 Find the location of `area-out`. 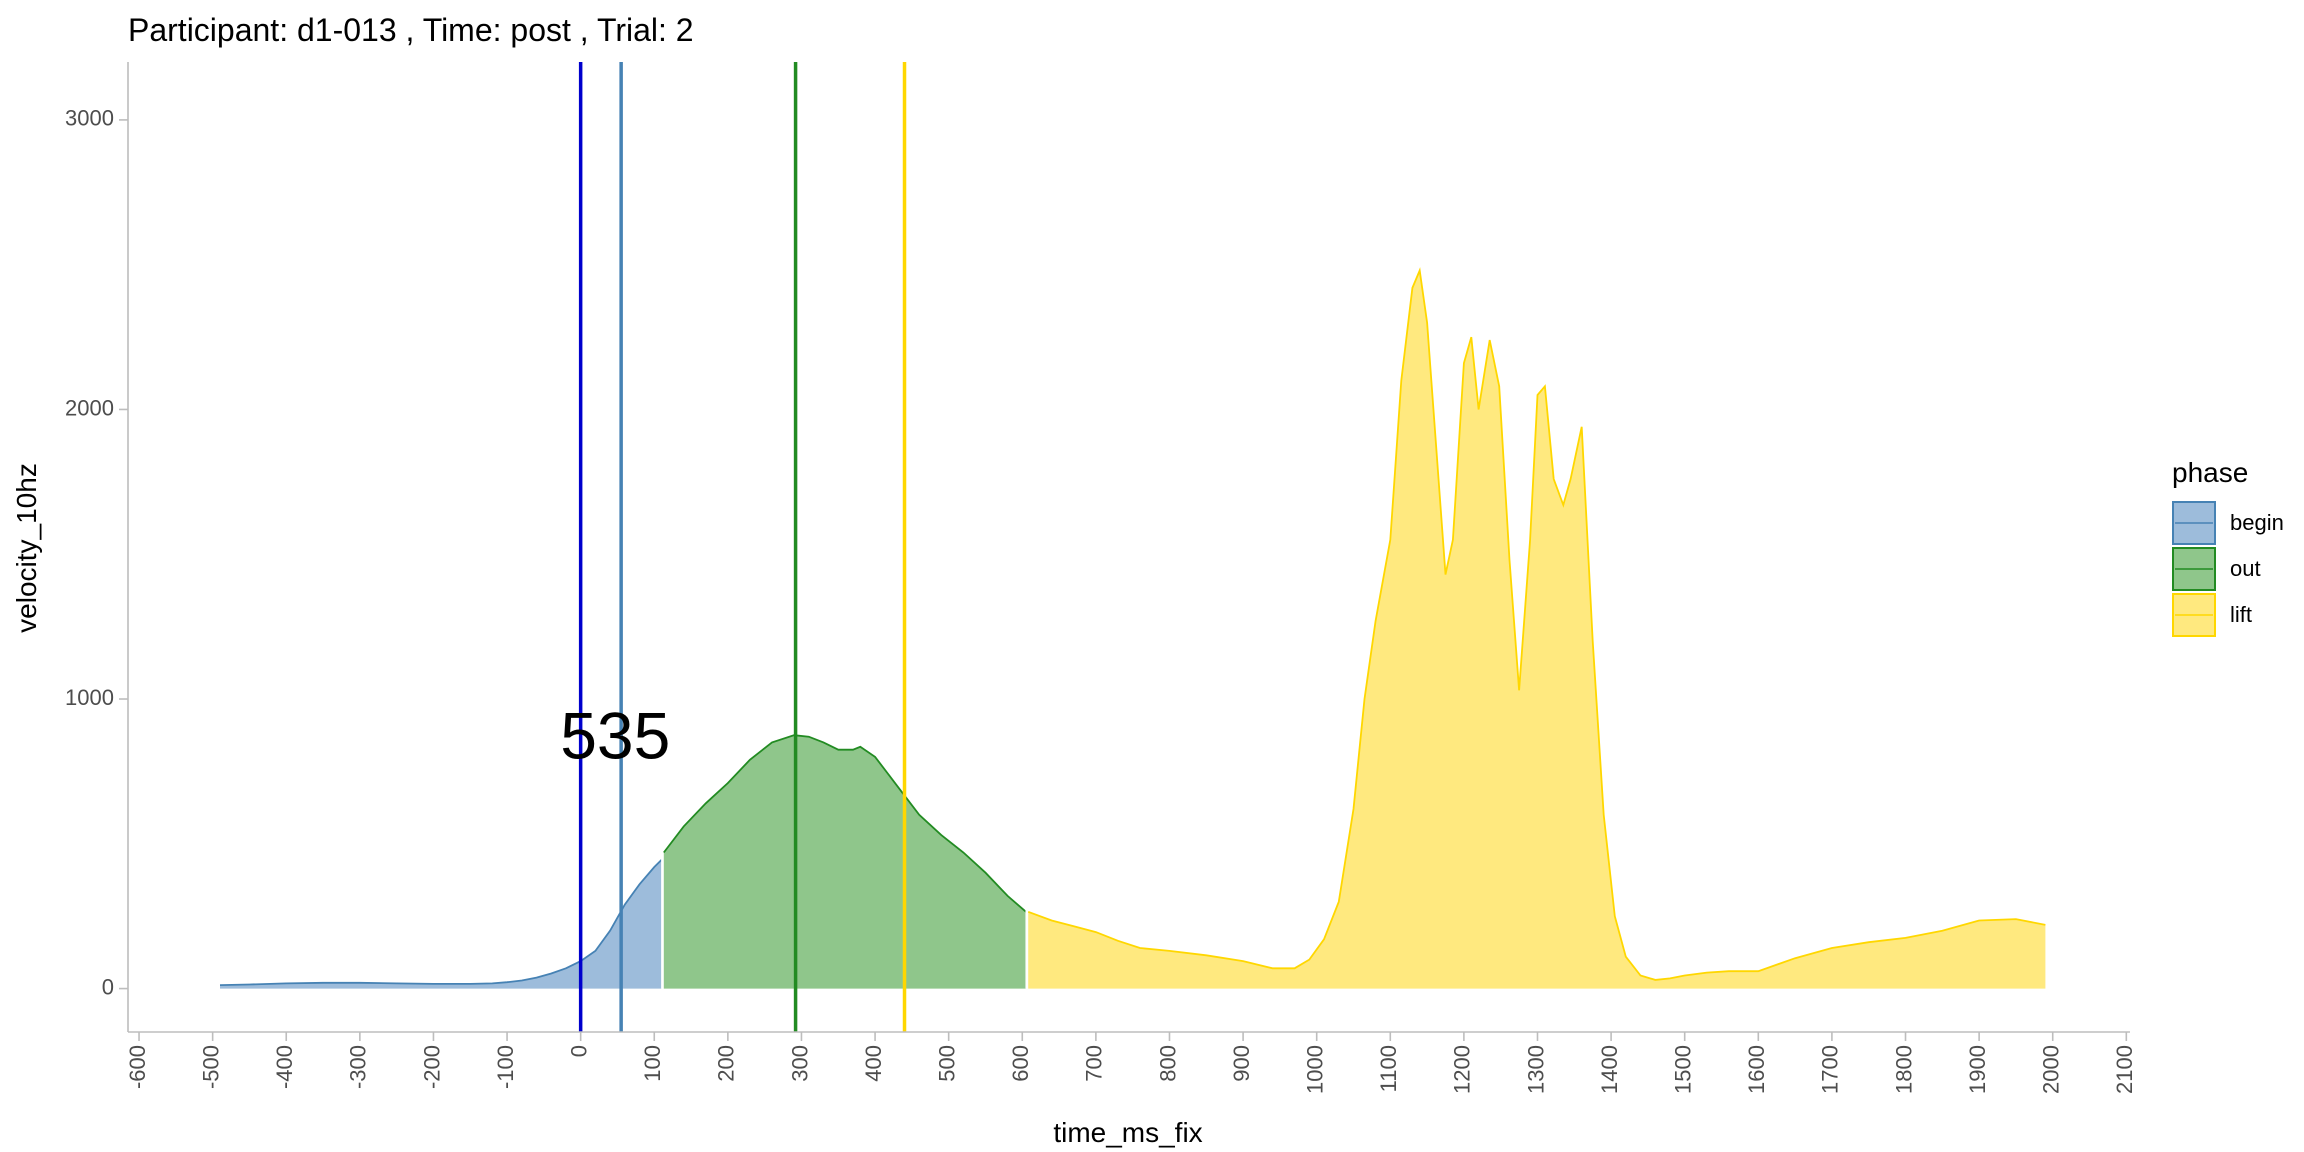

area-out is located at coordinates (844, 862).